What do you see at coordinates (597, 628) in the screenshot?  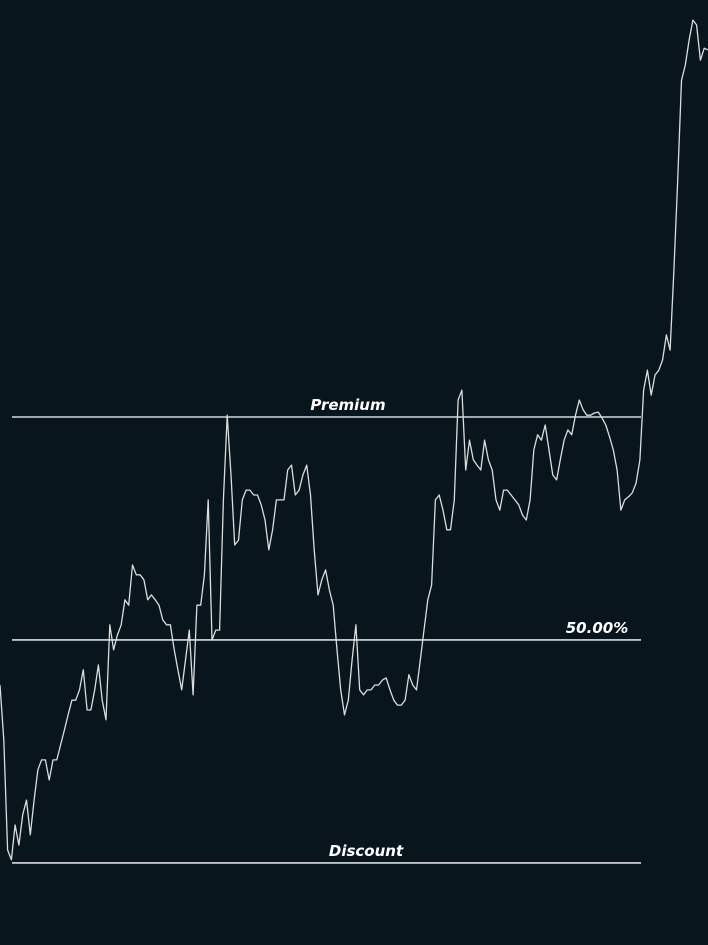 I see `level-label: 50.00%` at bounding box center [597, 628].